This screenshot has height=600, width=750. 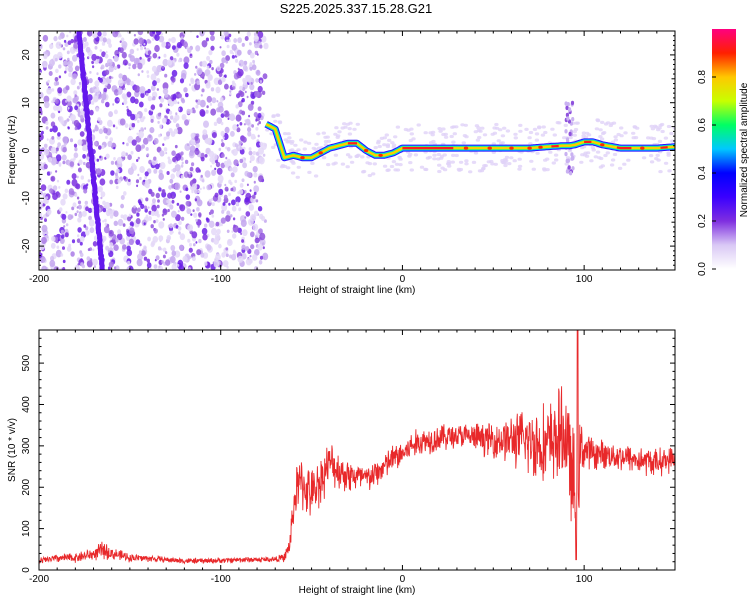 I want to click on y-tick-label: 500, so click(x=26, y=362).